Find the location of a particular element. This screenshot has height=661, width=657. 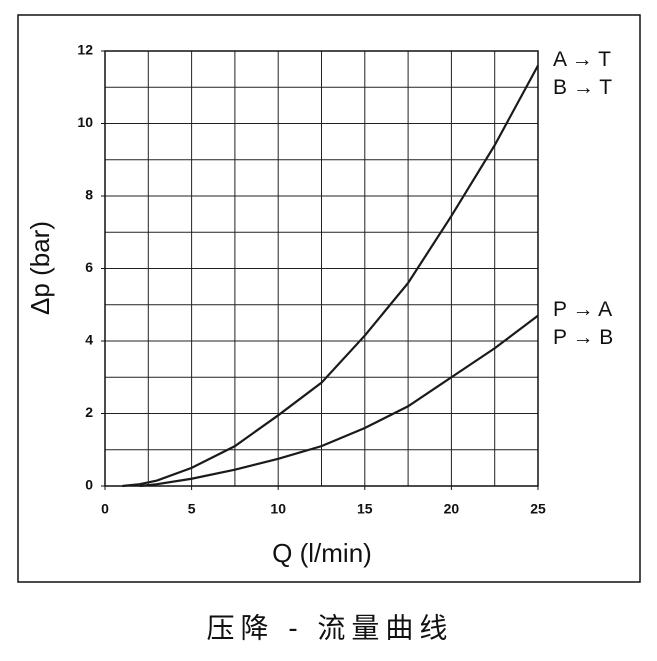

caption: 压降 - 流量曲线 is located at coordinates (330, 627).